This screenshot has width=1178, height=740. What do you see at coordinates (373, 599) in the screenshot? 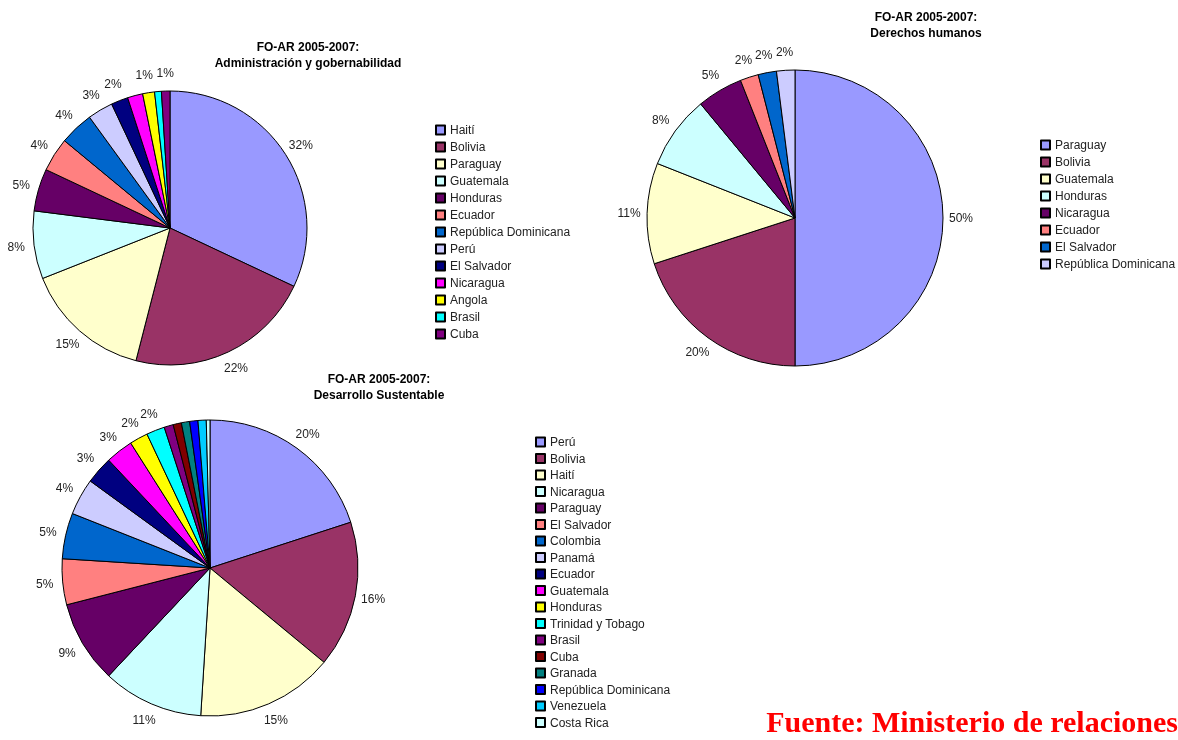
I see `data-label: 16%` at bounding box center [373, 599].